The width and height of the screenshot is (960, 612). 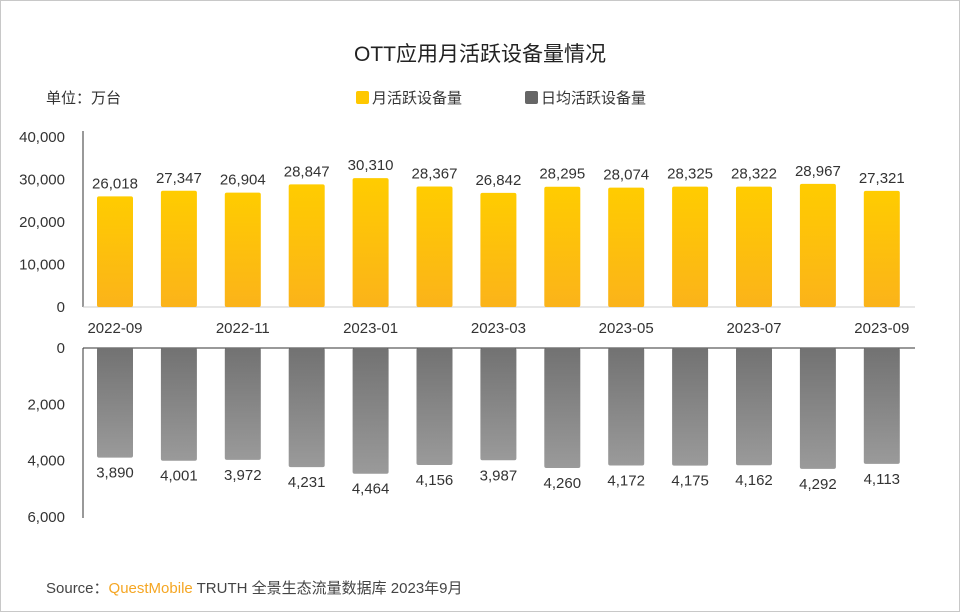 What do you see at coordinates (61, 307) in the screenshot?
I see `y-tick-label-top: 0` at bounding box center [61, 307].